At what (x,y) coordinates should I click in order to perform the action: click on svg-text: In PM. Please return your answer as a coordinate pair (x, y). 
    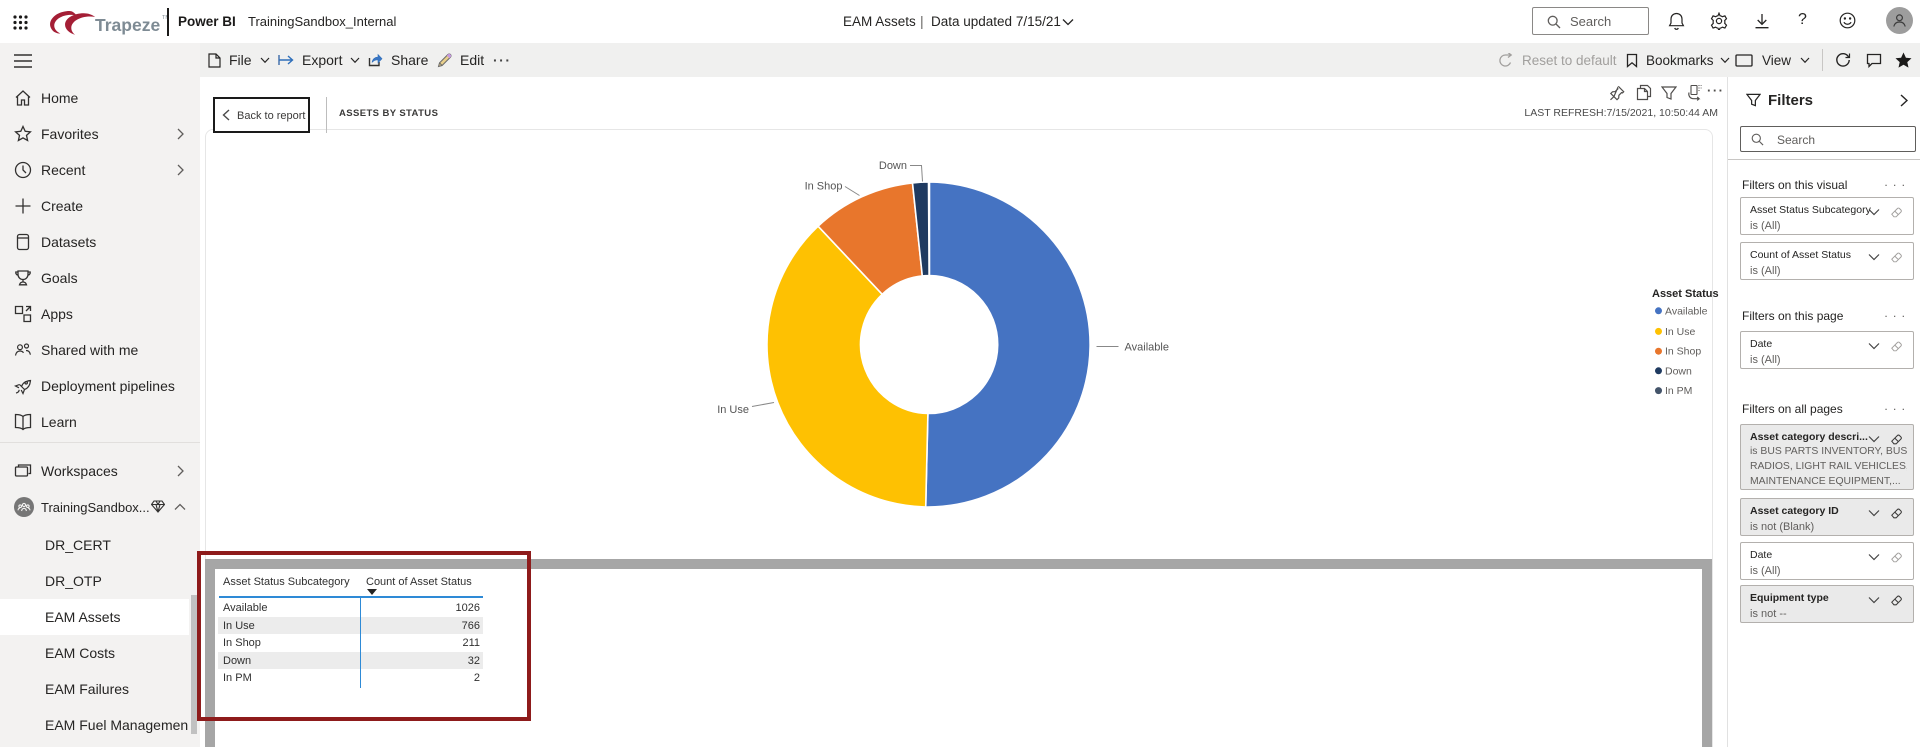
    Looking at the image, I should click on (1678, 391).